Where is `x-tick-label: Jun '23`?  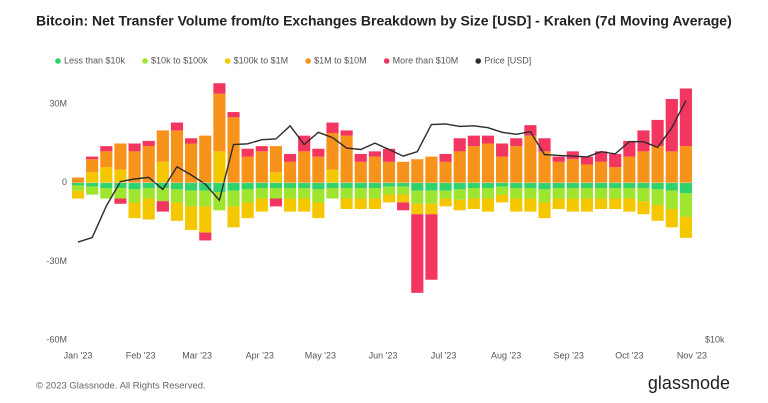
x-tick-label: Jun '23 is located at coordinates (383, 355).